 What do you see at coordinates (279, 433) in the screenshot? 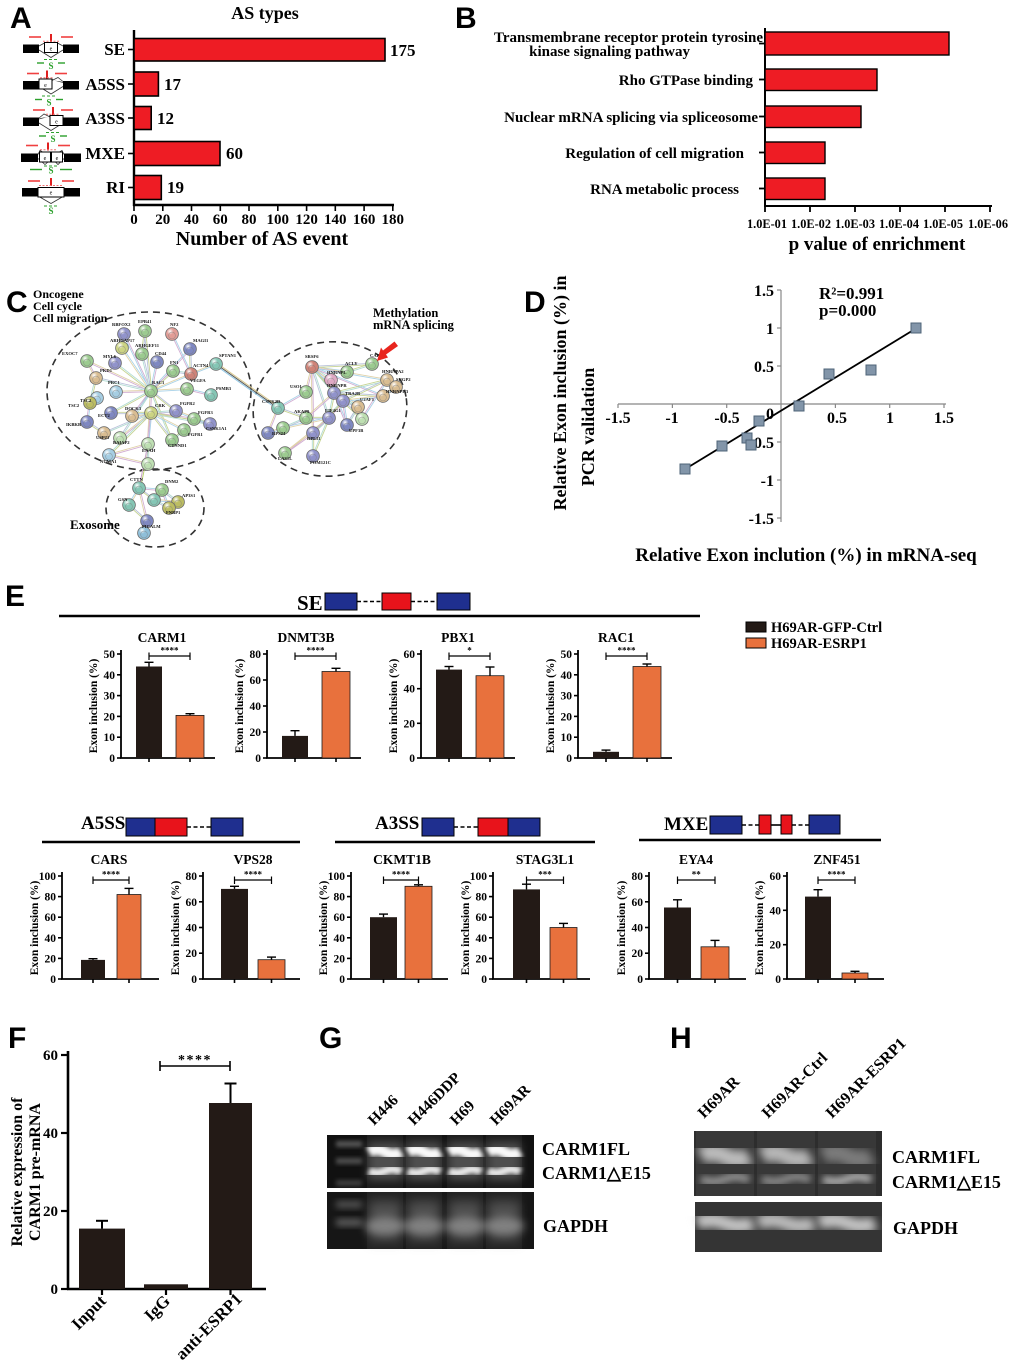
I see `svg-text: RPS24` at bounding box center [279, 433].